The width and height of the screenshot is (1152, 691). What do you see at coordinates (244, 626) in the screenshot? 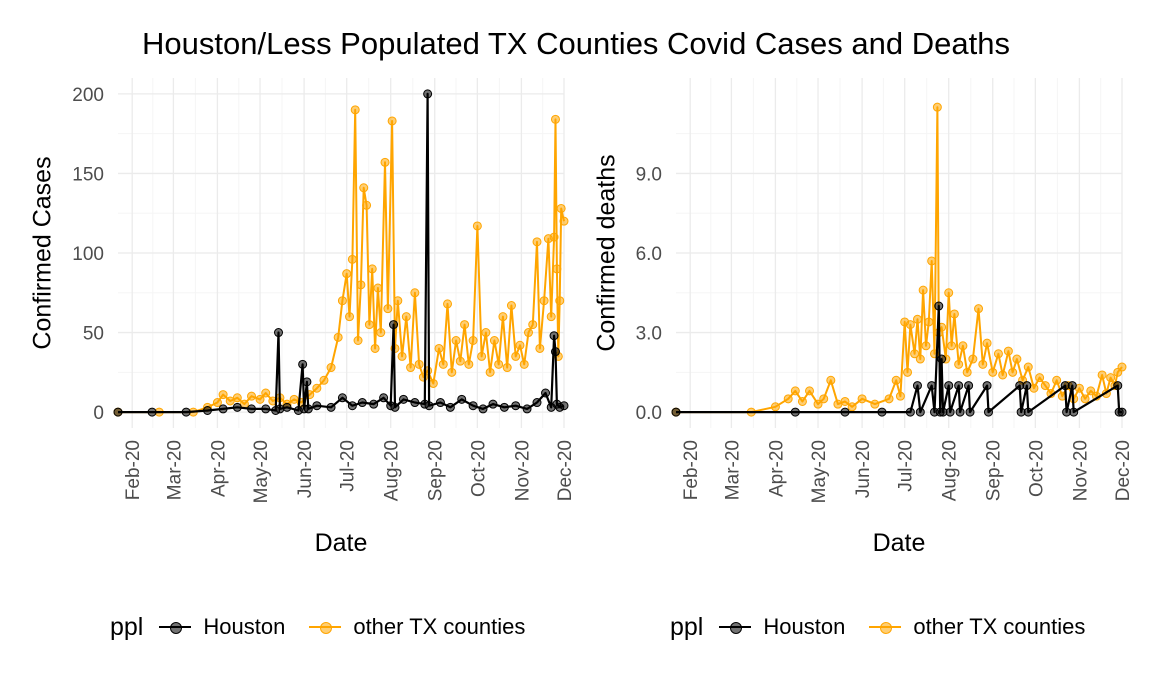
I see `legend-label-houston: Houston` at bounding box center [244, 626].